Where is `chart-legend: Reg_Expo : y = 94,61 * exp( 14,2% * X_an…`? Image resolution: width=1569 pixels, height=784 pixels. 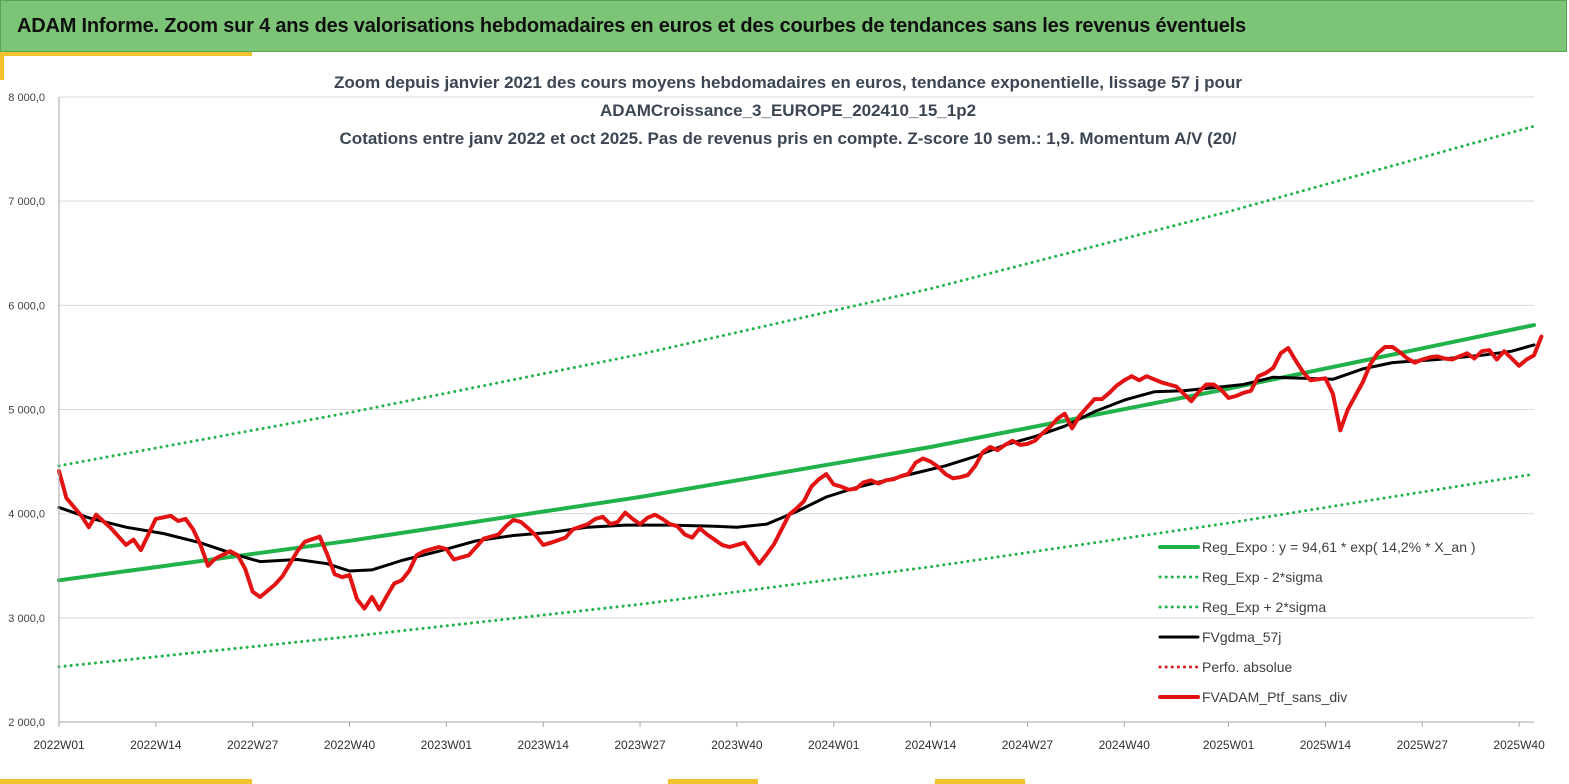
chart-legend: Reg_Expo : y = 94,61 * exp( 14,2% * X_an… is located at coordinates (1317, 622).